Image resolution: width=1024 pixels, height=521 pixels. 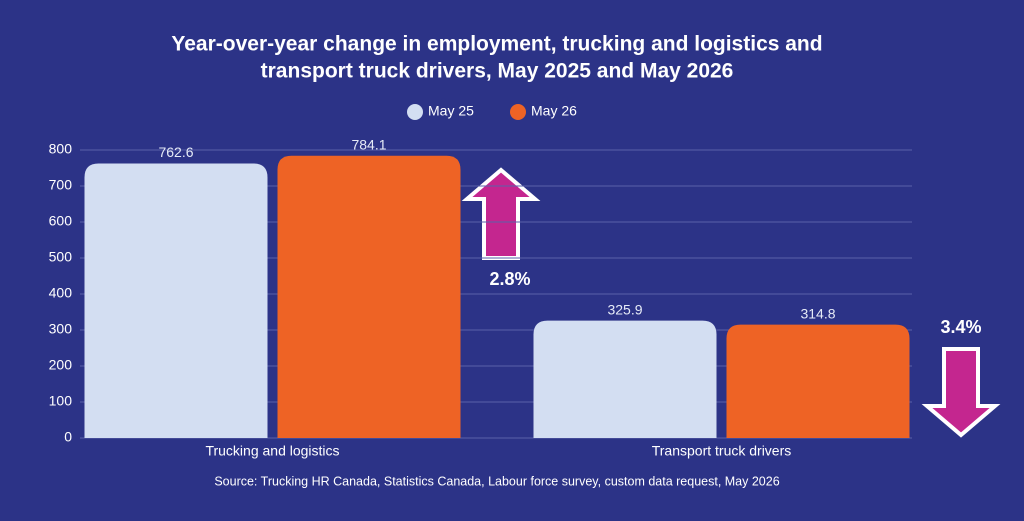 I want to click on y-tick-label: 200, so click(x=61, y=365).